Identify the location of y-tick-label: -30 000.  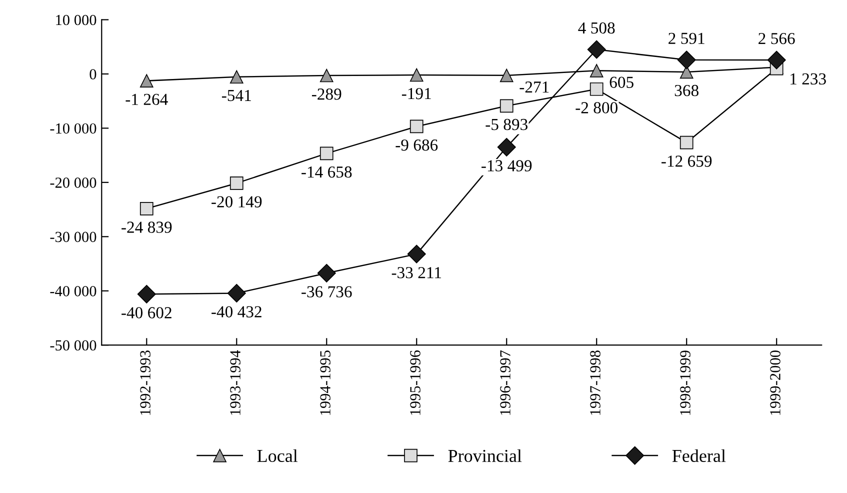
(73, 237).